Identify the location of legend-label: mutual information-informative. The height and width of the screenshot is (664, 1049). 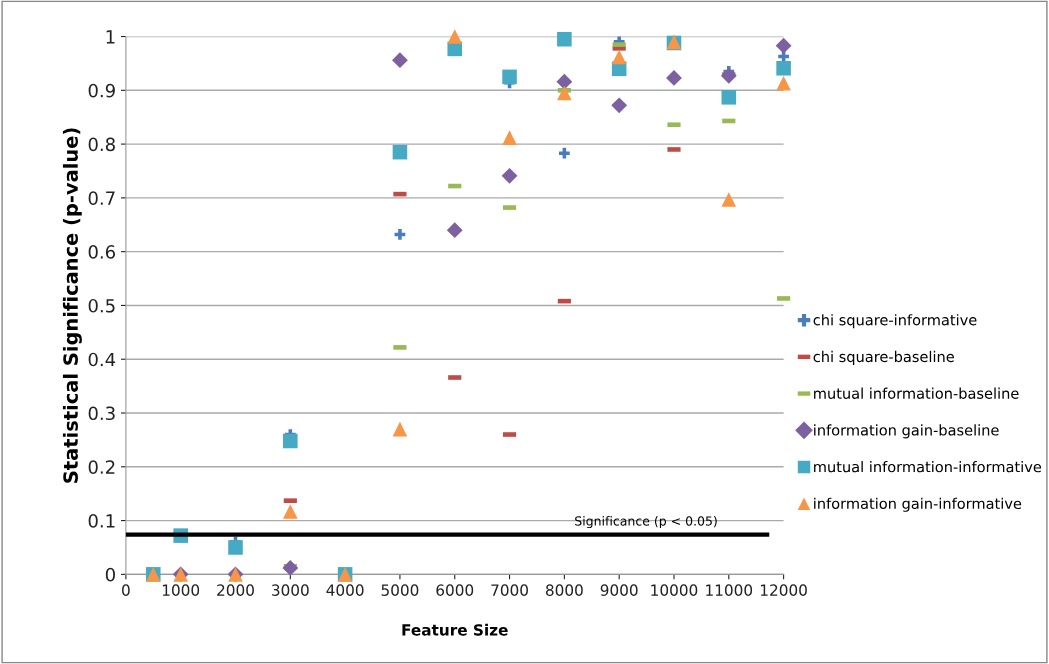
(928, 467).